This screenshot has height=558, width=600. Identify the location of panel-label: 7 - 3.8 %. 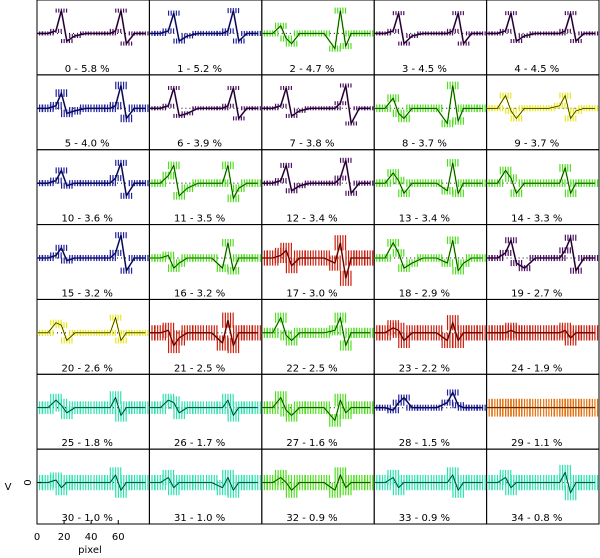
(312, 144).